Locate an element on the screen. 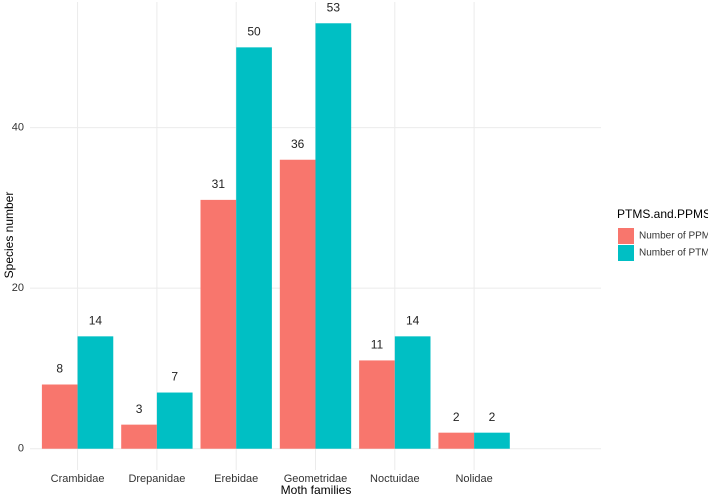  value-label: 50 is located at coordinates (254, 32).